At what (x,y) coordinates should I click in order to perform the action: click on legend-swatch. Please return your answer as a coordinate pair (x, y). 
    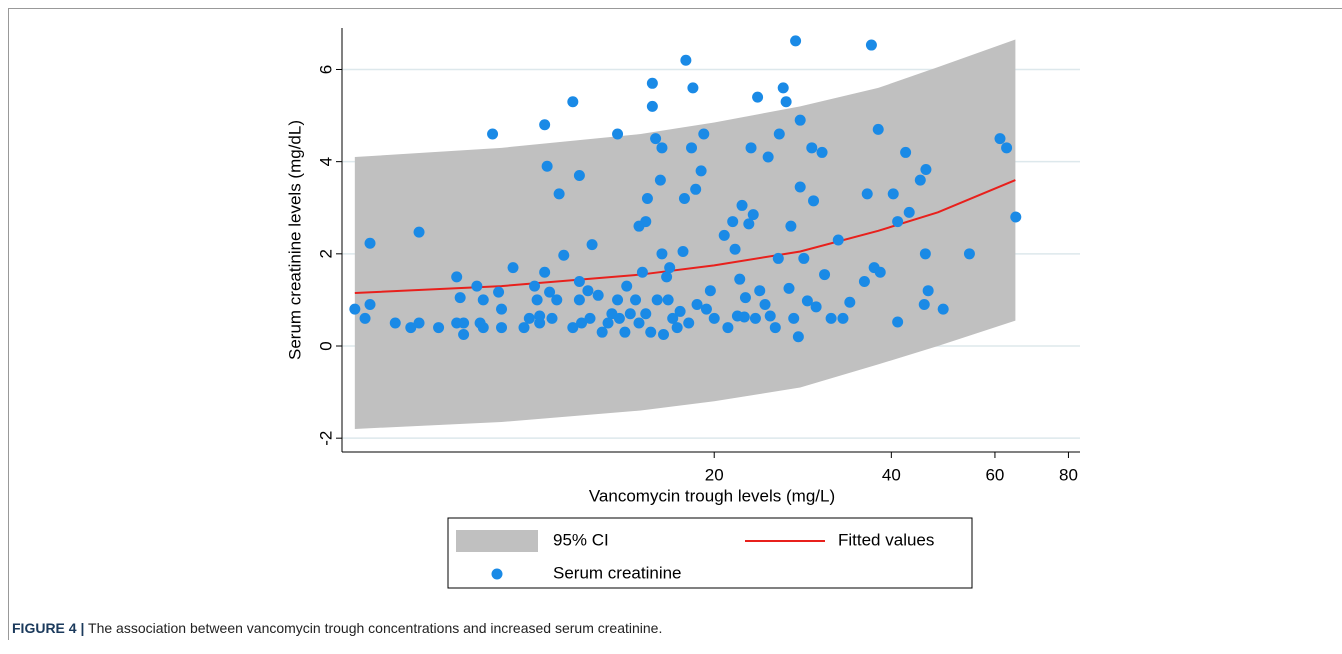
    Looking at the image, I should click on (497, 541).